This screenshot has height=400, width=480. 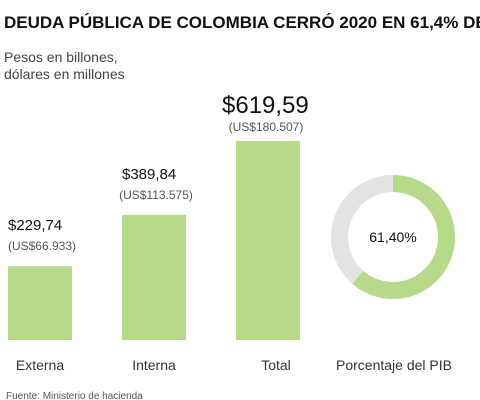 I want to click on chart-subtitle-line-2: dólares en millones, so click(x=64, y=74).